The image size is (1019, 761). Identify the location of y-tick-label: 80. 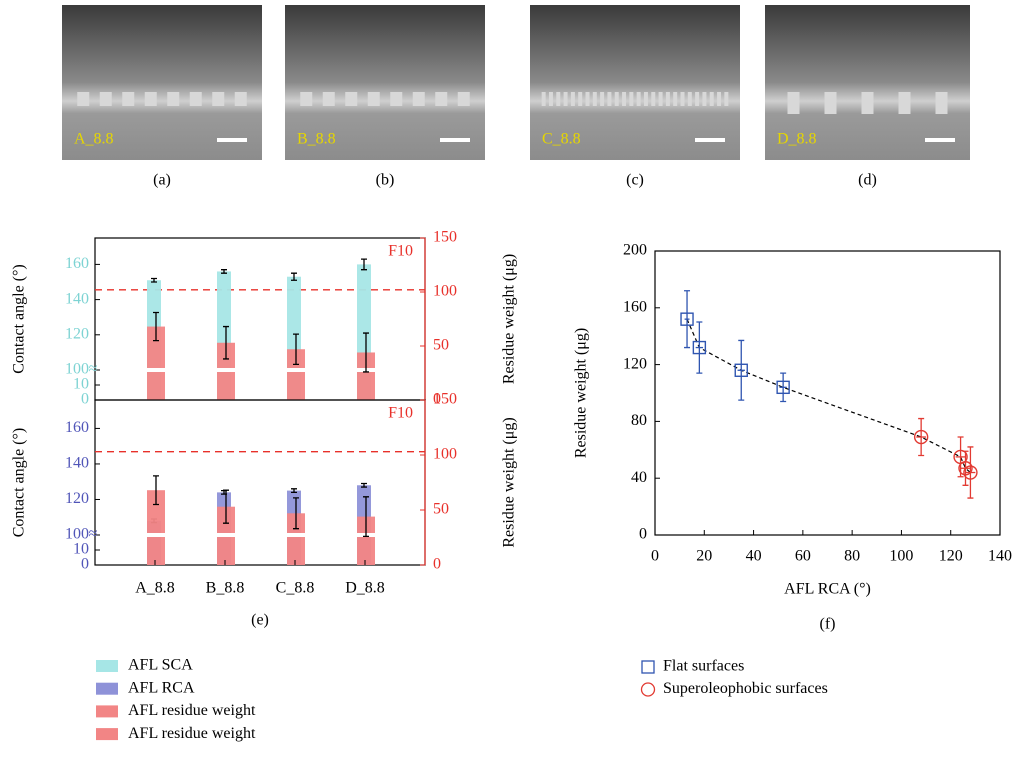
(639, 420).